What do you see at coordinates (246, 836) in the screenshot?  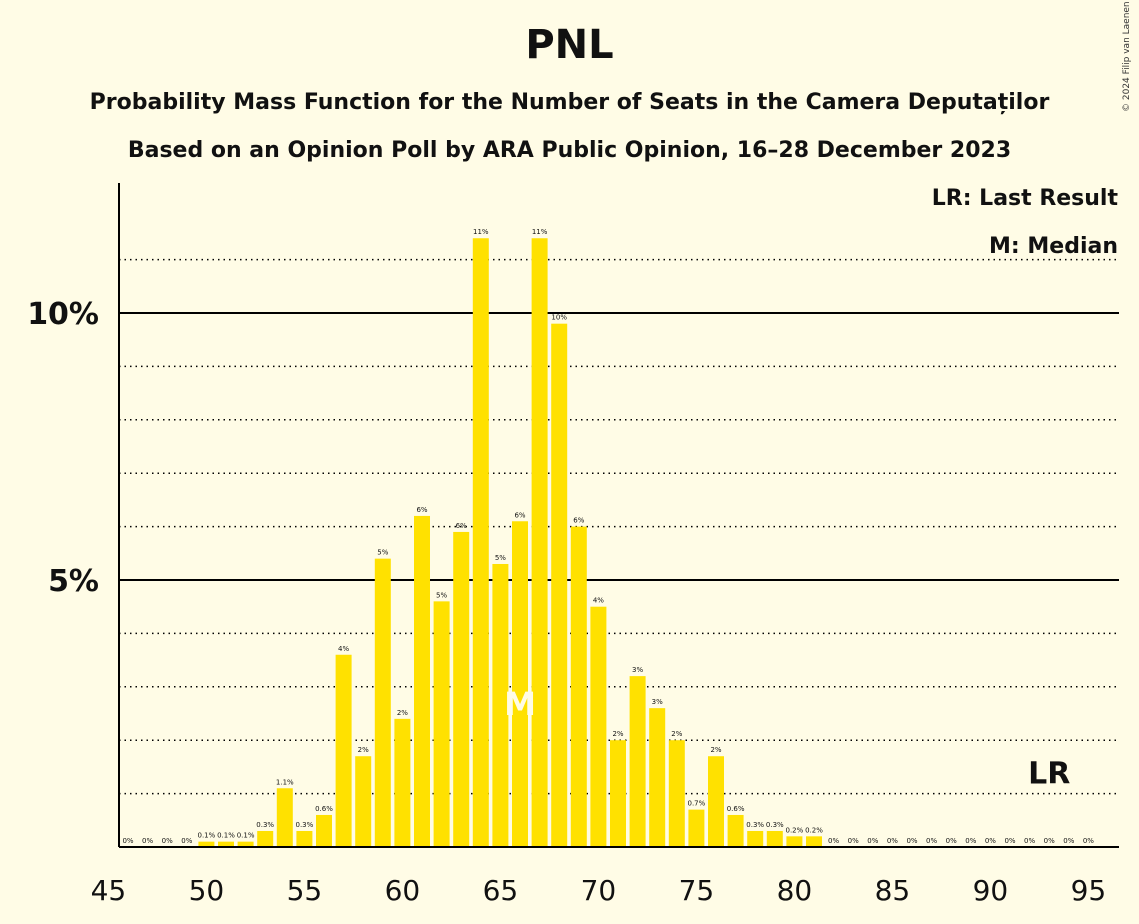 I see `bar-label-52: 0.1%` at bounding box center [246, 836].